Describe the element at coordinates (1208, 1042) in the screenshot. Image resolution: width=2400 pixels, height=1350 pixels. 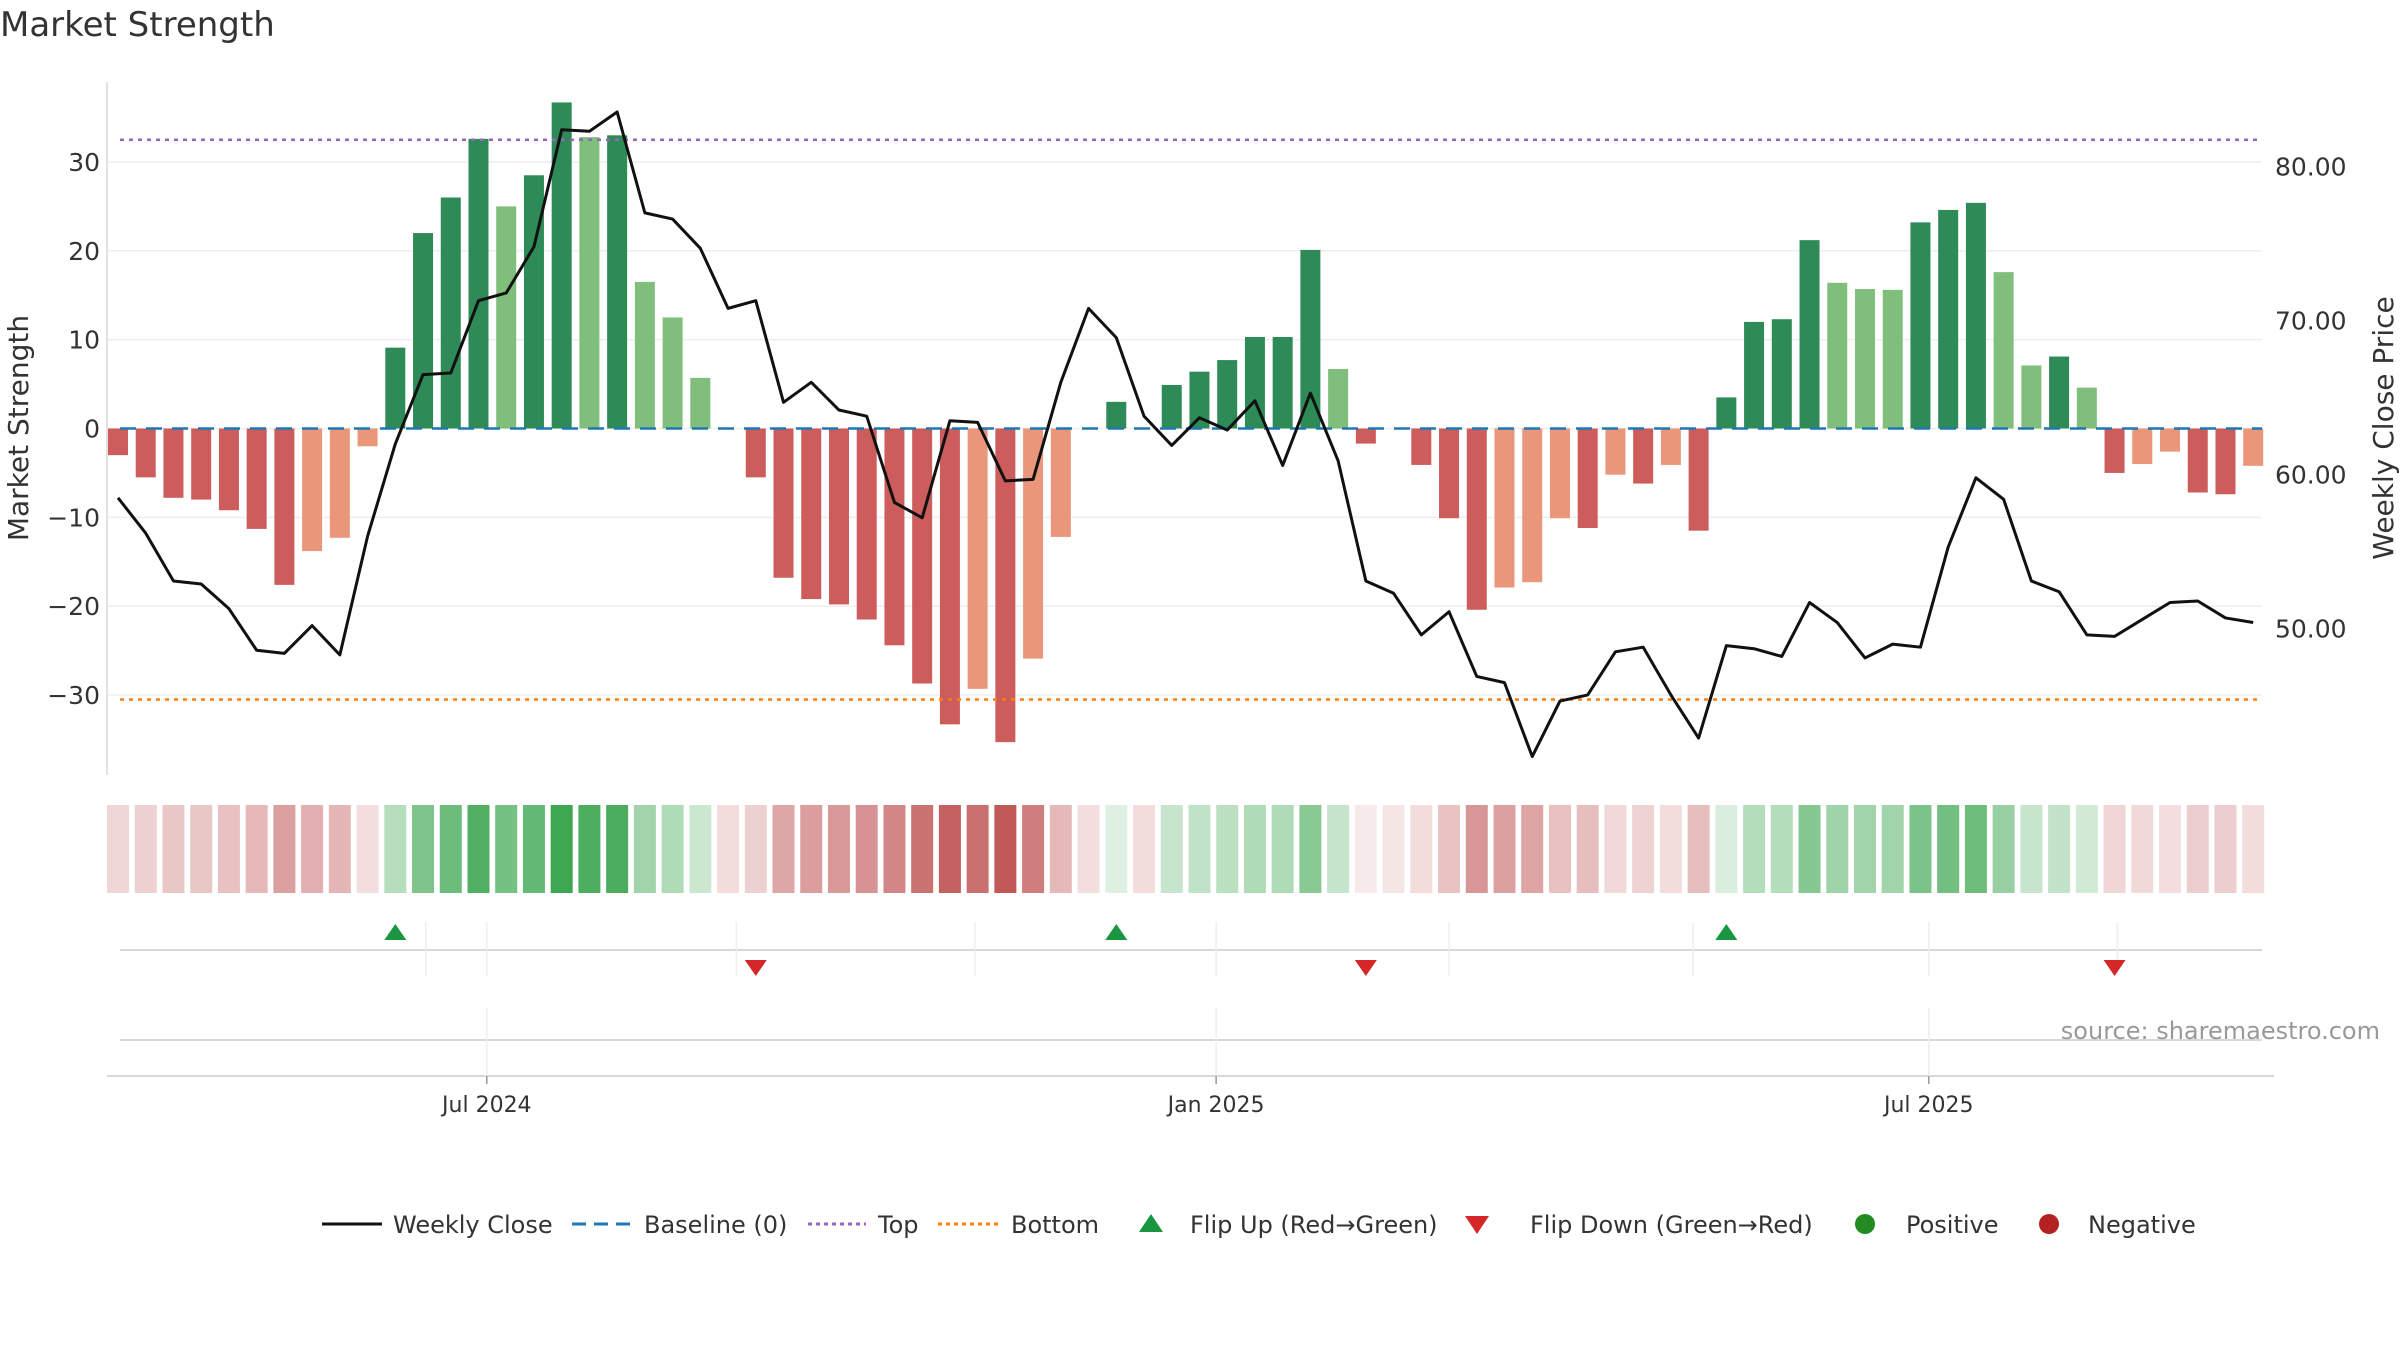
I see `bottom-gridlines` at that location.